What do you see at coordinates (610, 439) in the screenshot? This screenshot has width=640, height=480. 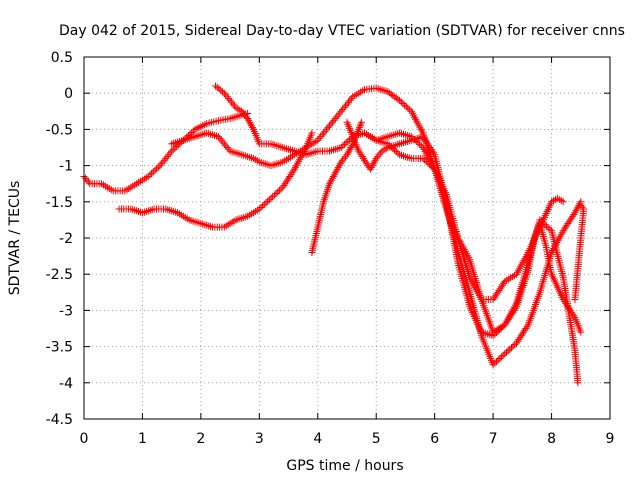 I see `x-tick-label: 9` at bounding box center [610, 439].